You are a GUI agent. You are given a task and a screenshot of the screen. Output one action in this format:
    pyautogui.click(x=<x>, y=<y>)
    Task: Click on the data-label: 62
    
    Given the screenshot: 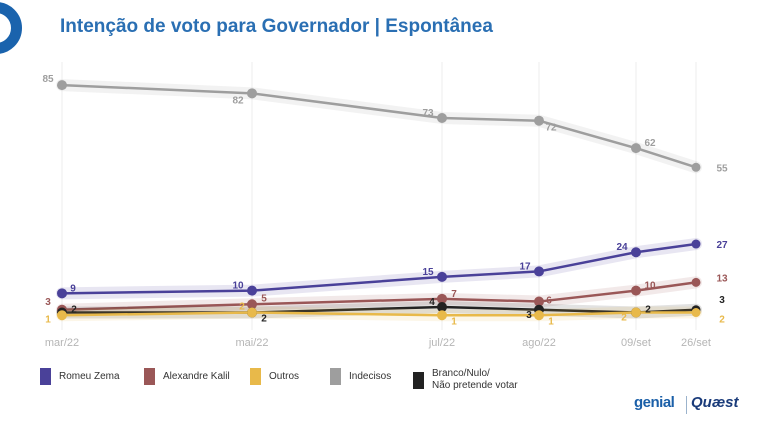 What is the action you would take?
    pyautogui.click(x=650, y=143)
    